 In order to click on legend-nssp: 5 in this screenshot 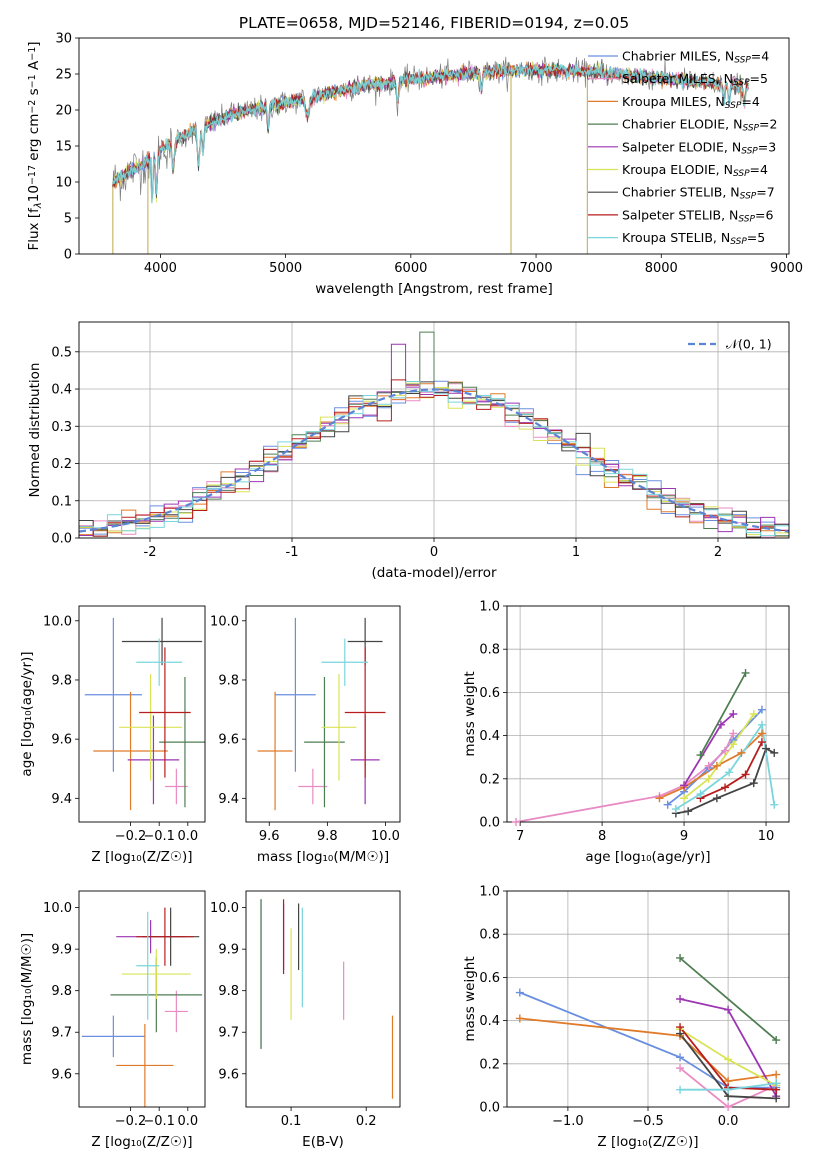, I will do `click(761, 237)`.